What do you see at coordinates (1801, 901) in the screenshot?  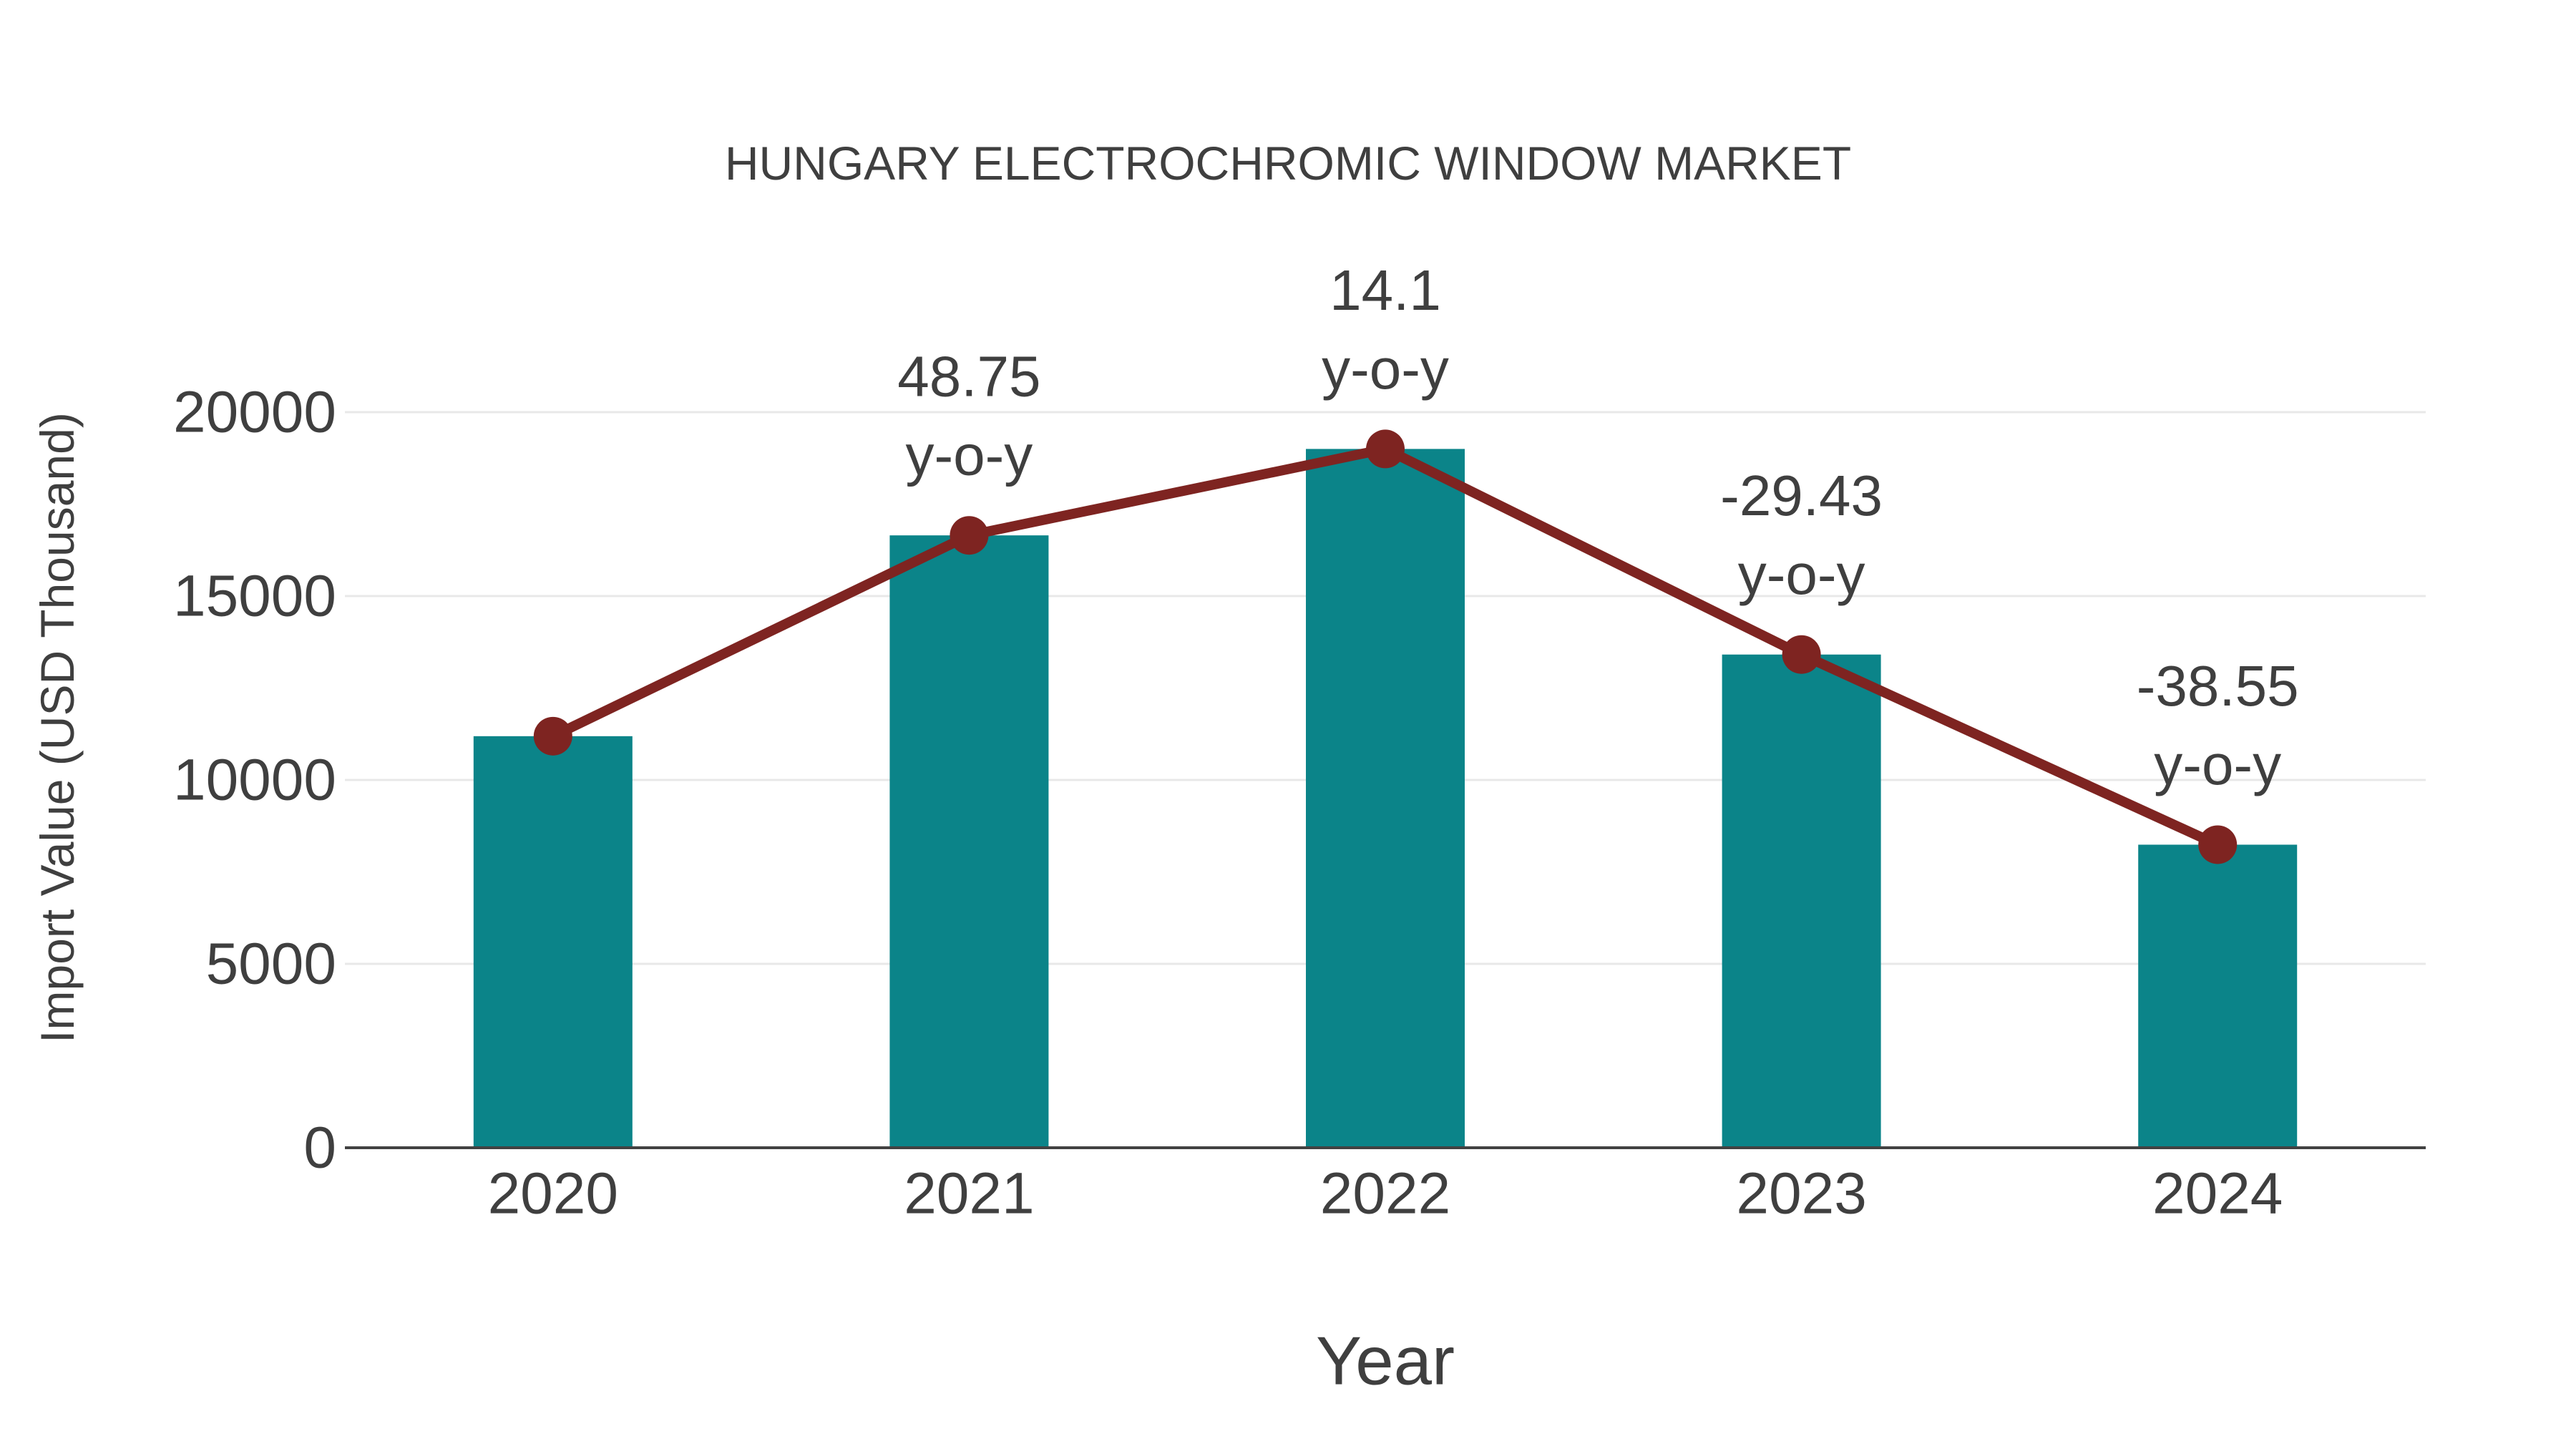 I see `bar-2023` at bounding box center [1801, 901].